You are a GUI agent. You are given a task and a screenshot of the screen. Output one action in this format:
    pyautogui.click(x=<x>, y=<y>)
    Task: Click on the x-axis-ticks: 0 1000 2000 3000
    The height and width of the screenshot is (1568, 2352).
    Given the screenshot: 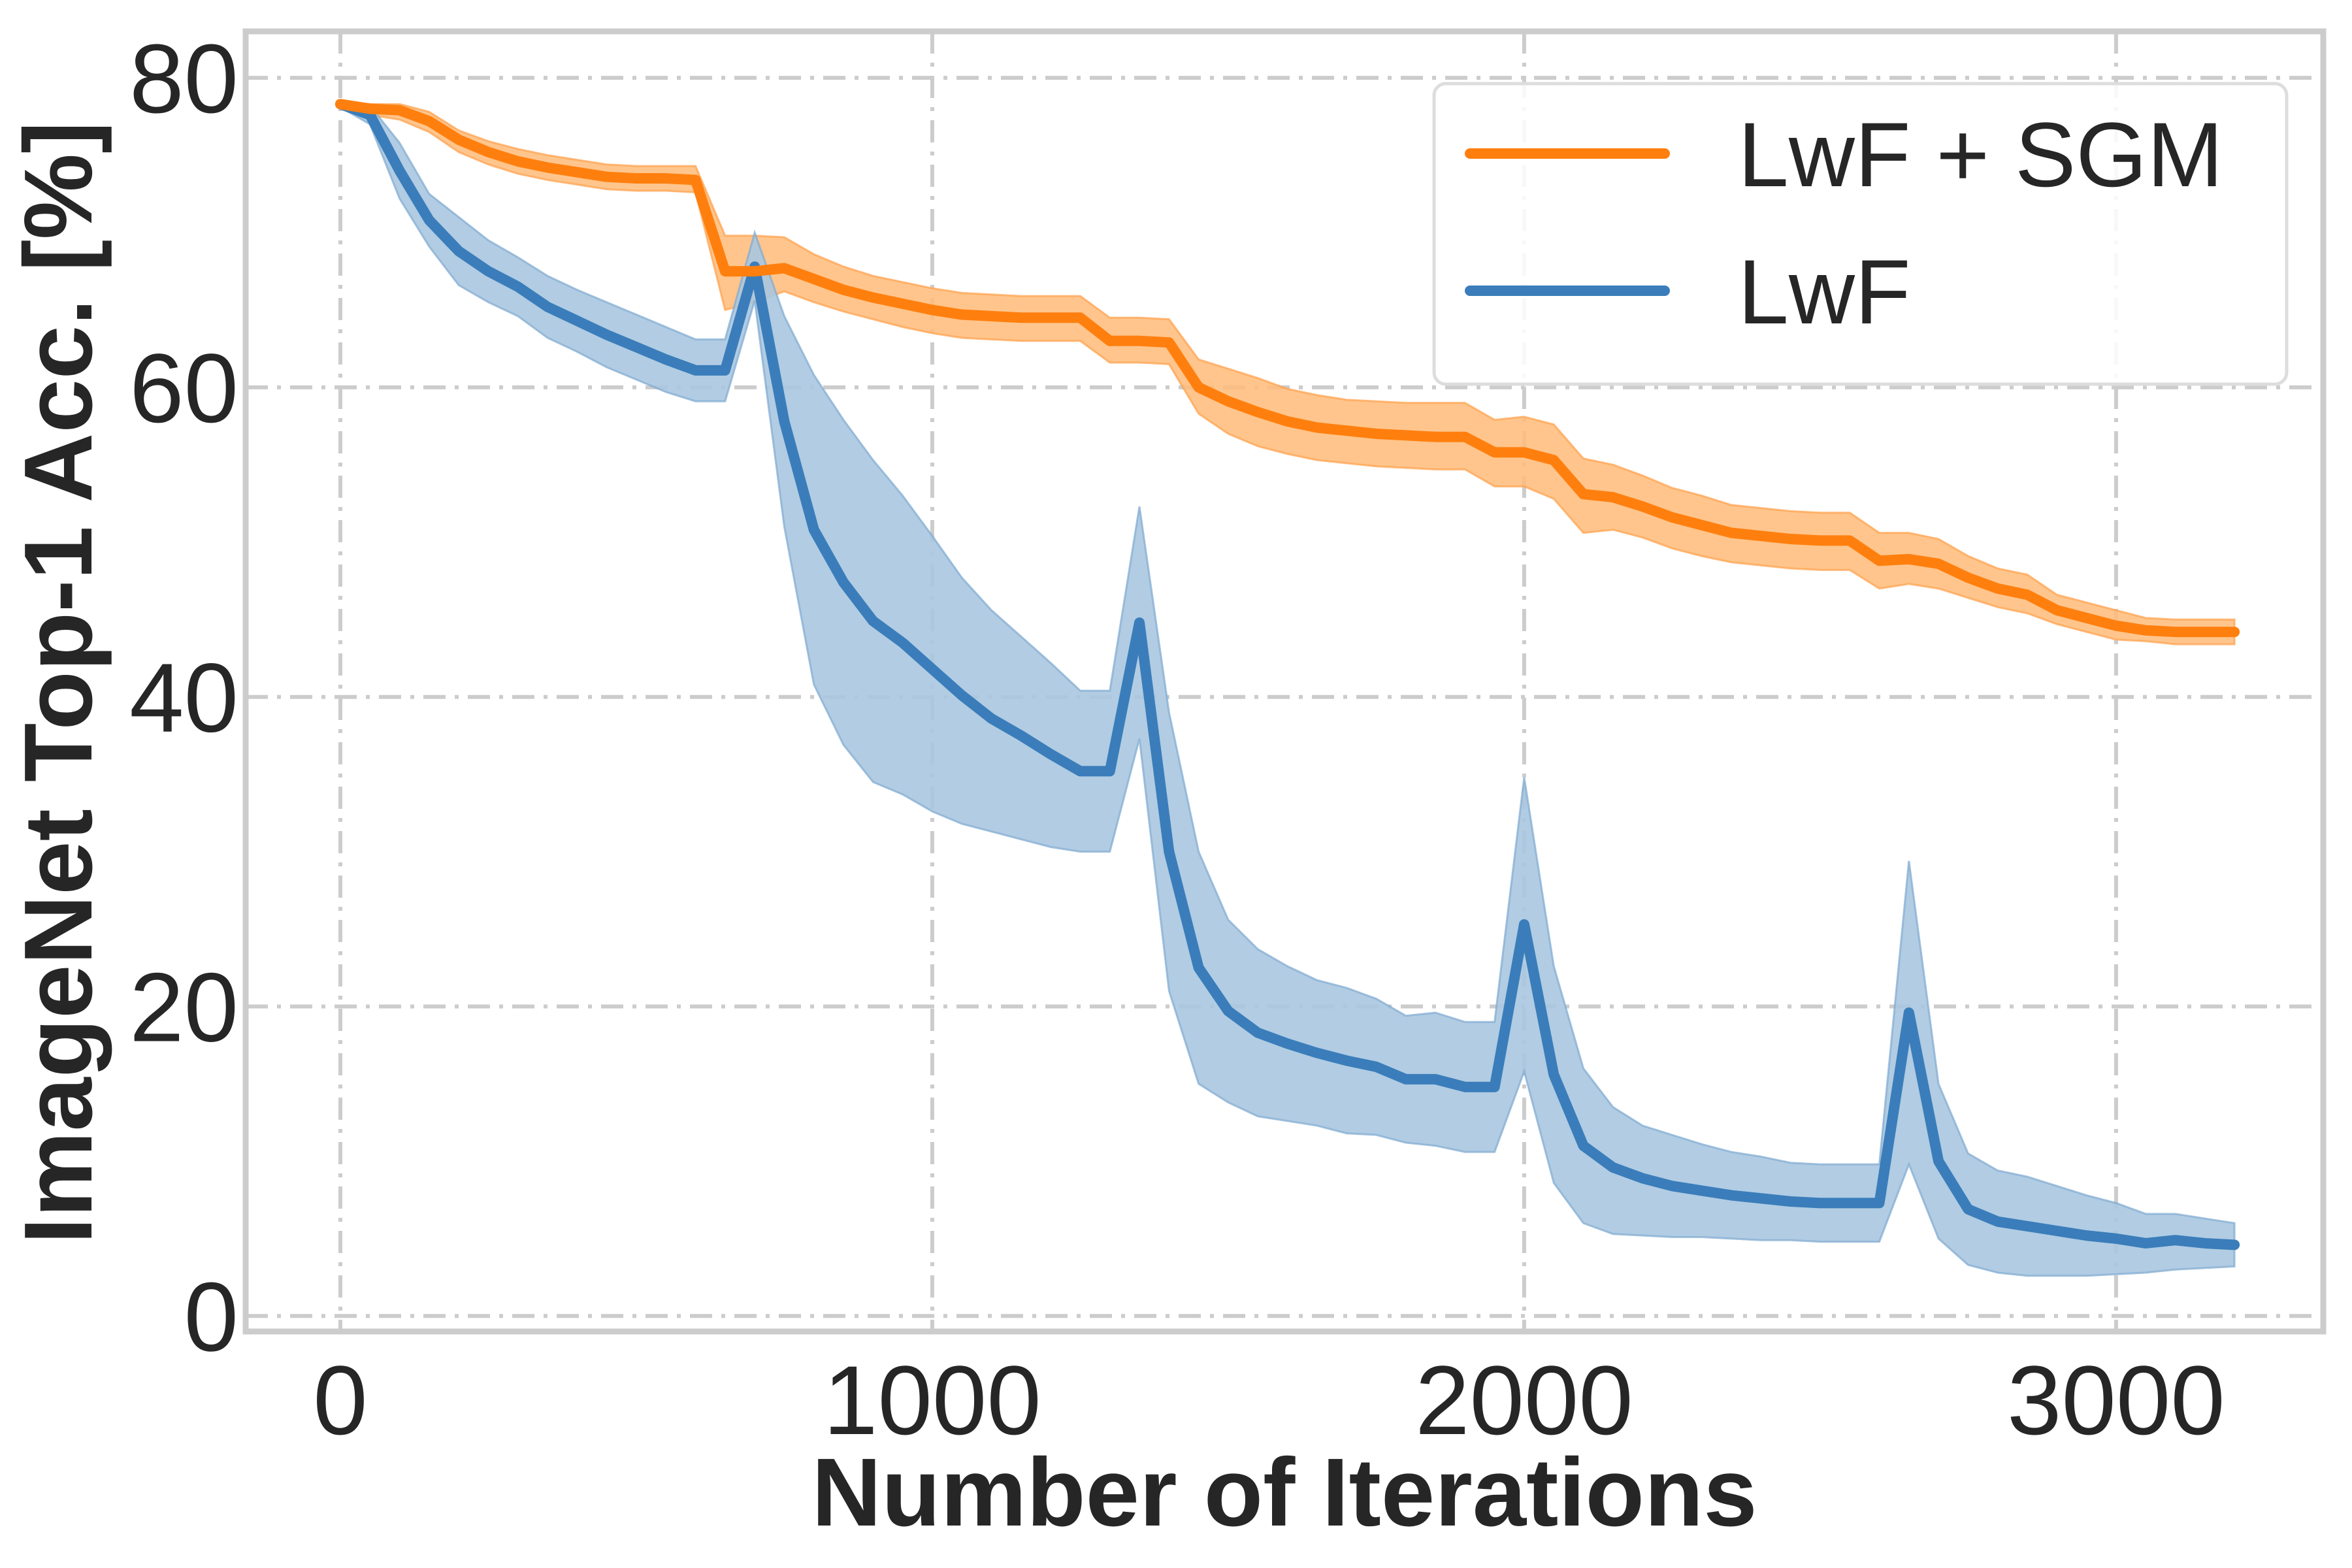 What is the action you would take?
    pyautogui.click(x=1269, y=1400)
    